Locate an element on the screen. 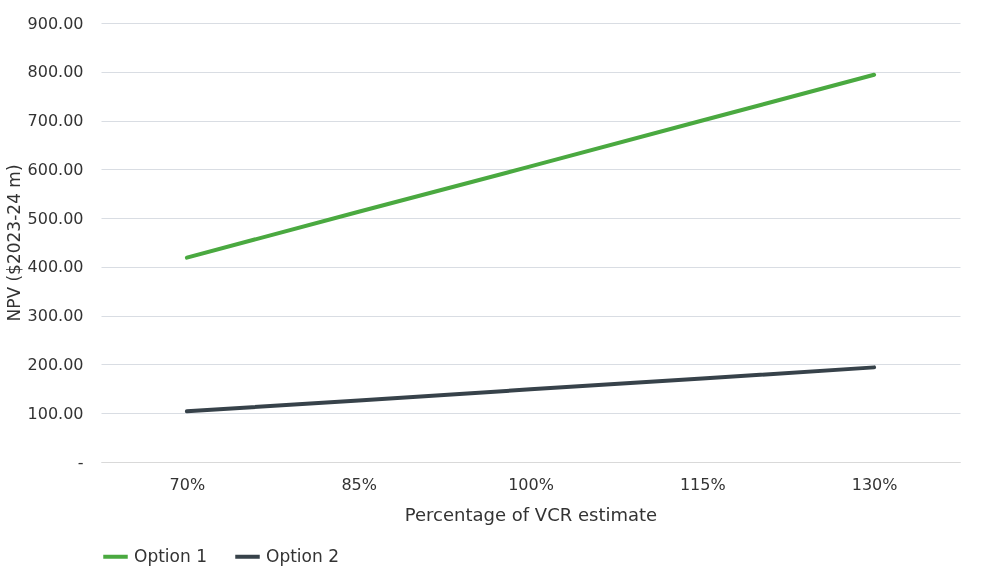 The image size is (1006, 576). x-axis-title: Percentage of VCR estimate is located at coordinates (531, 514).